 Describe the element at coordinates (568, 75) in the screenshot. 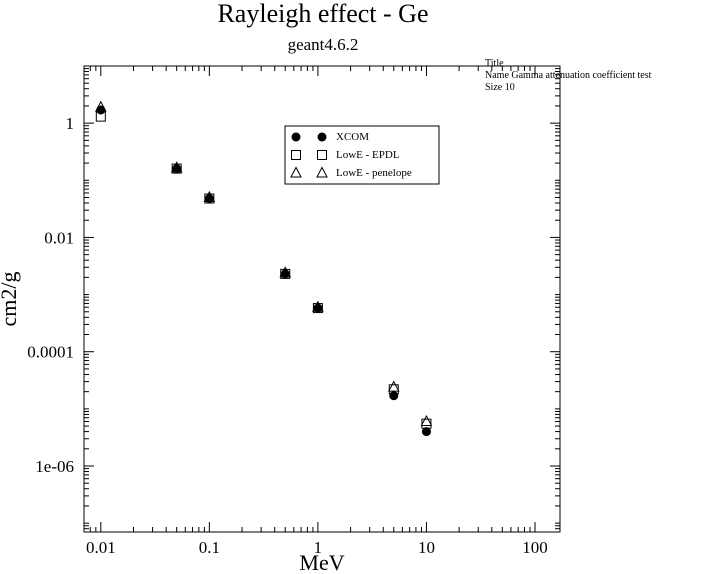

I see `note-name: Name Gamma attenuation coefficient test` at that location.